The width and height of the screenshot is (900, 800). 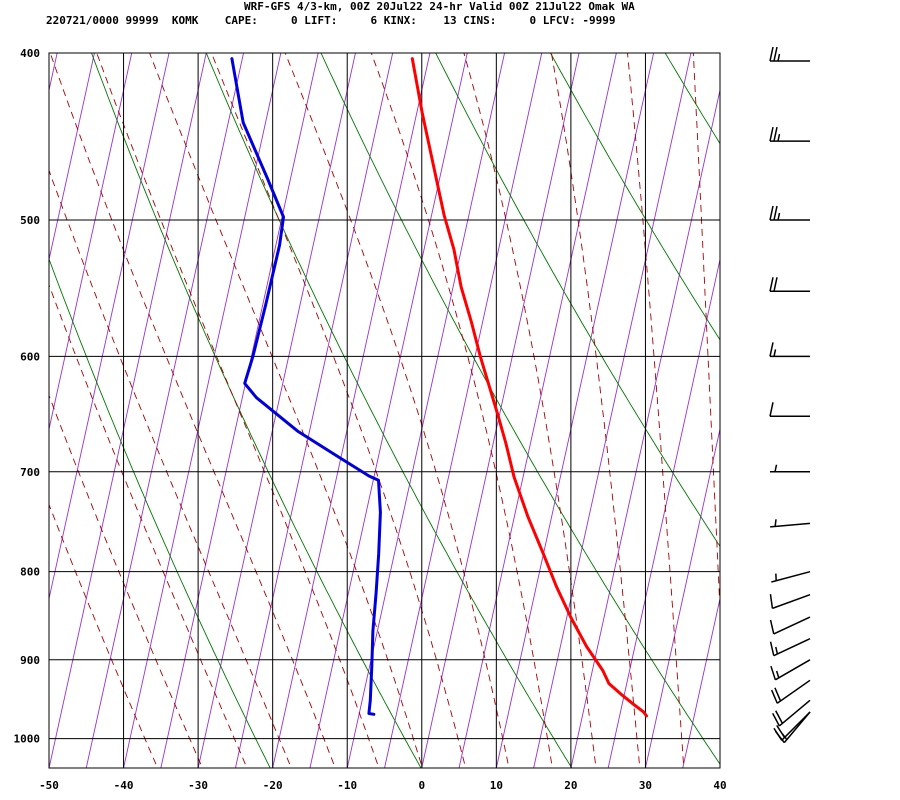 What do you see at coordinates (645, 785) in the screenshot?
I see `x-tick-label: 30` at bounding box center [645, 785].